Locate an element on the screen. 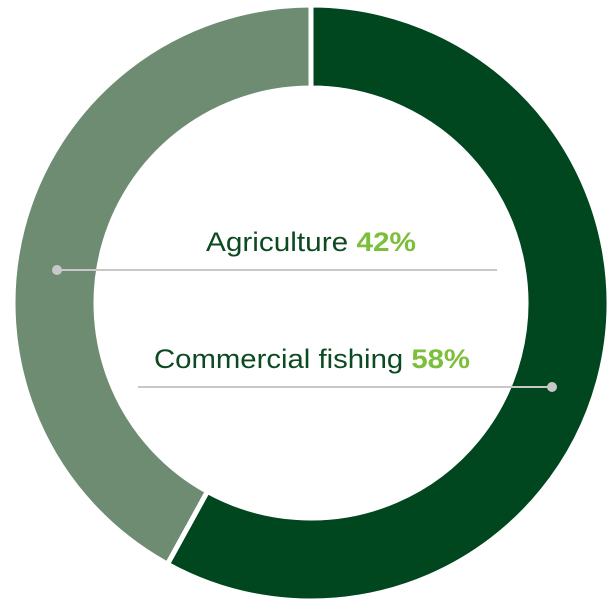 This screenshot has width=610, height=601. slice-label-commercial-fishing: Commercial fishing is located at coordinates (278, 359).